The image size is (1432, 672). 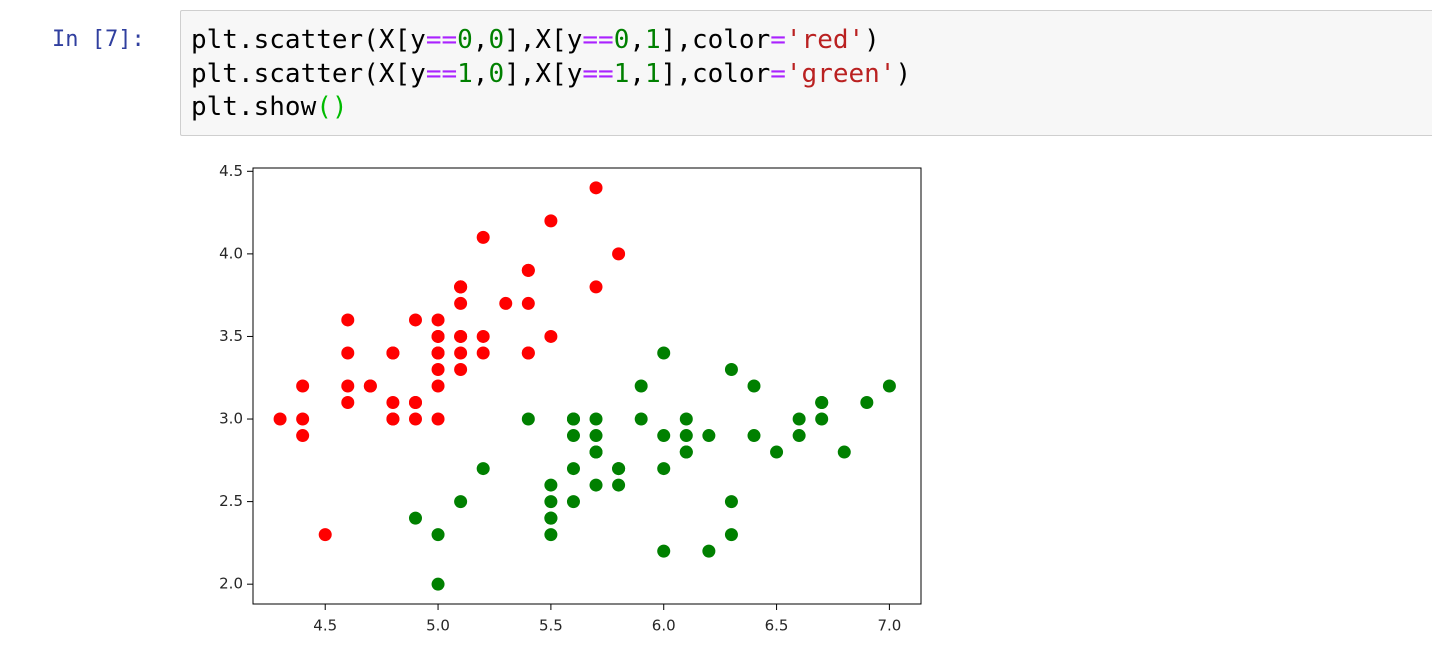 I want to click on code-token: ), so click(x=903, y=73).